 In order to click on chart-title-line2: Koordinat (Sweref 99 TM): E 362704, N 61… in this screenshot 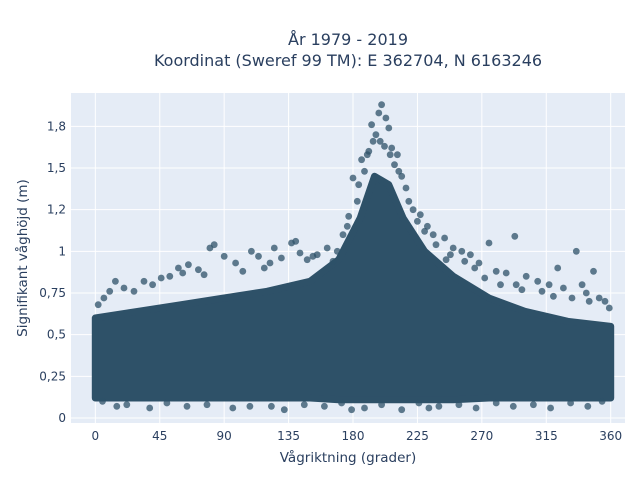, I will do `click(348, 60)`.